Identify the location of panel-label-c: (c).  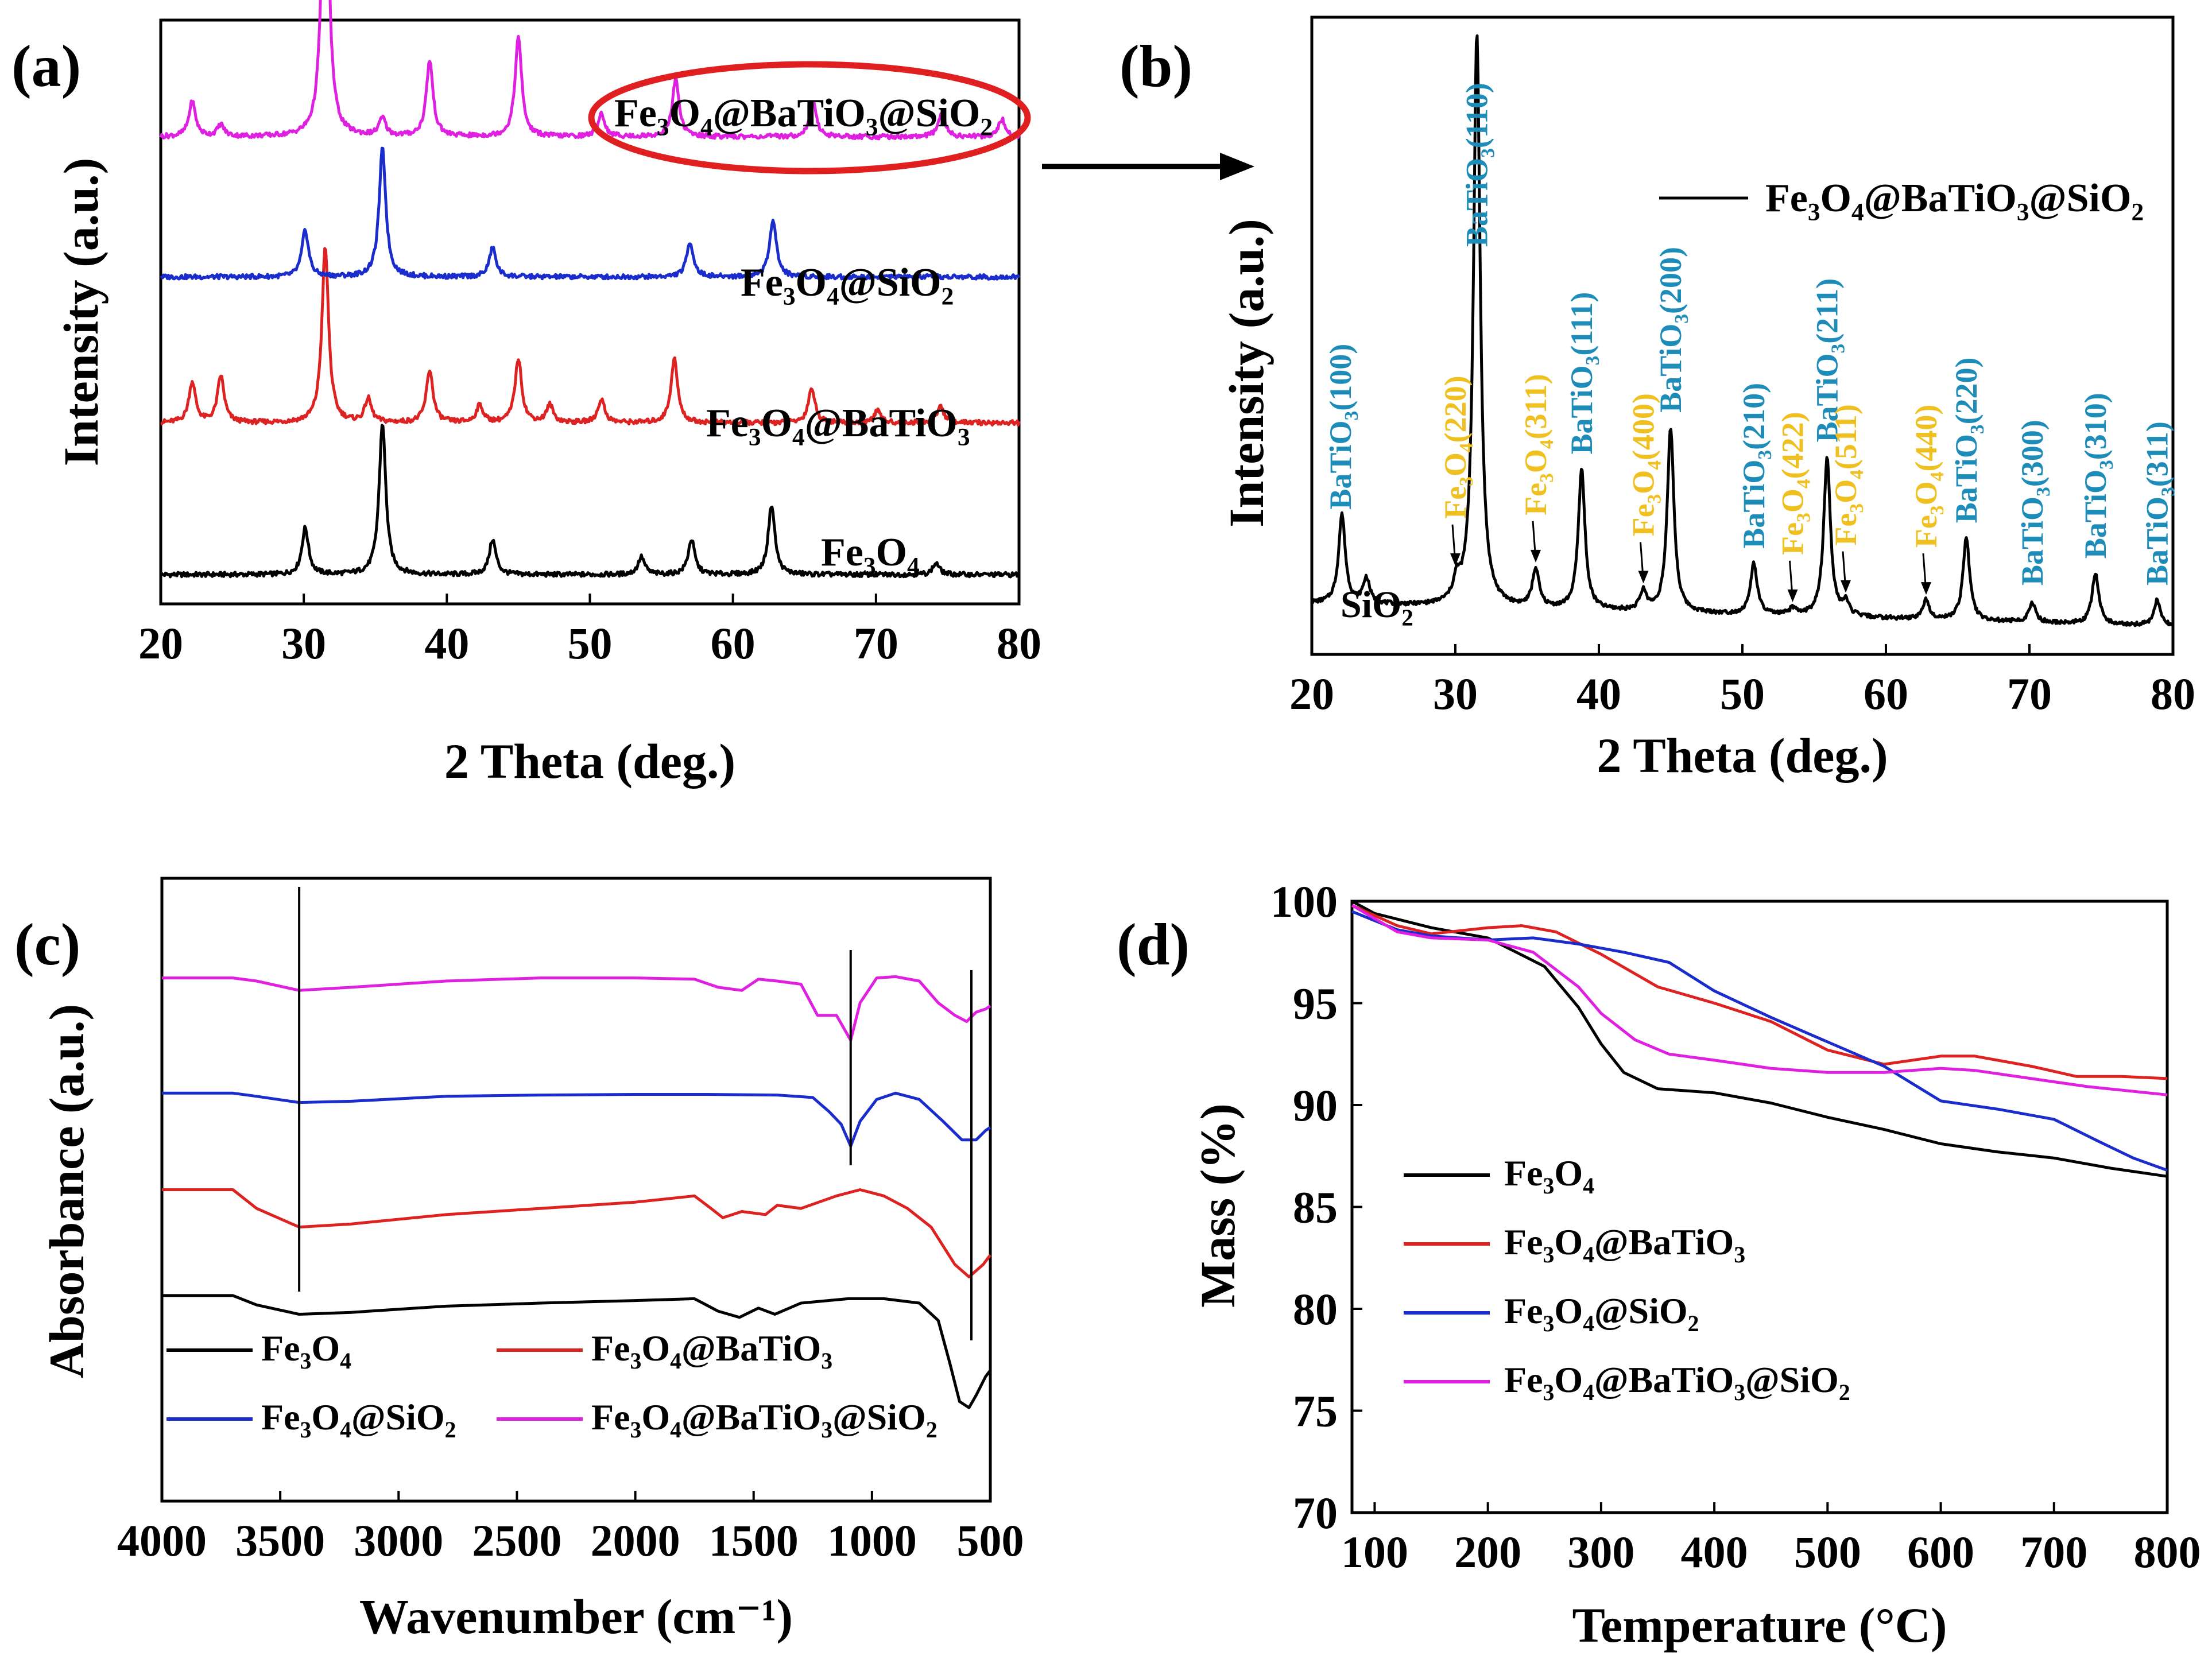
(47, 945).